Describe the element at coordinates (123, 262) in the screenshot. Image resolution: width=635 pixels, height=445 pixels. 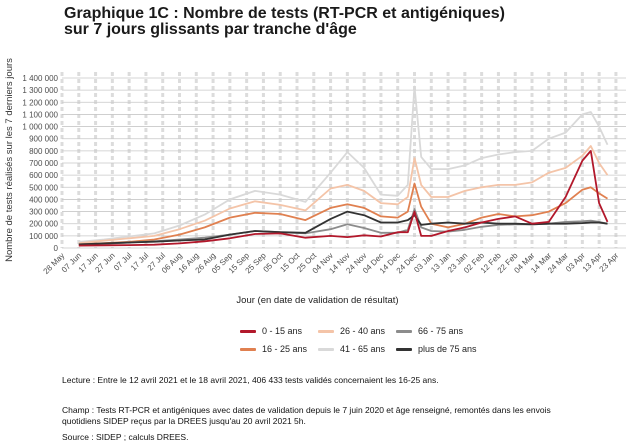
I see `x-tick-label: 07 Jul` at that location.